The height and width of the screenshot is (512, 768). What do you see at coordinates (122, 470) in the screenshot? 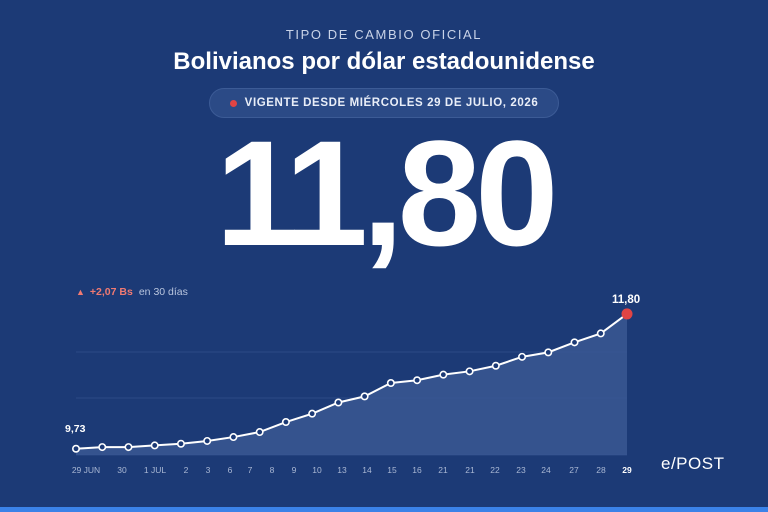
I see `x-tick-label: 30` at bounding box center [122, 470].